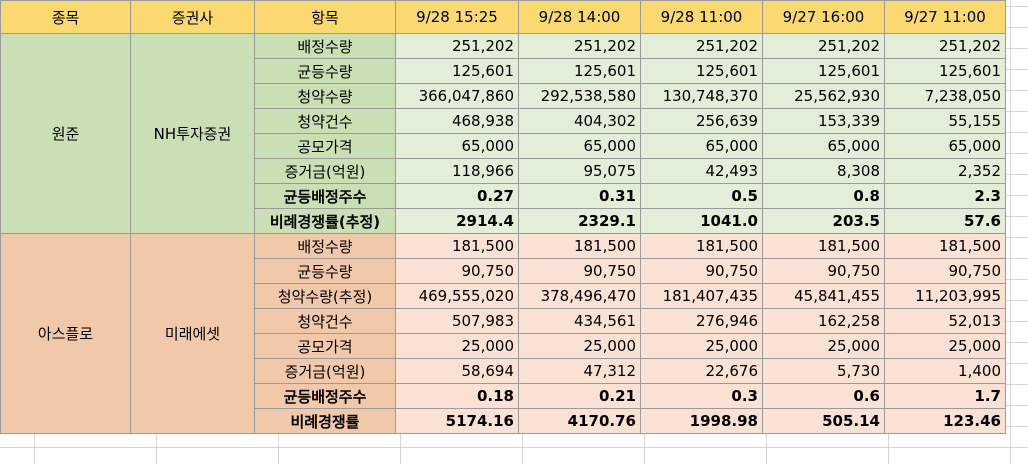 Image resolution: width=1028 pixels, height=464 pixels. I want to click on header-cell: 9/27 16:00, so click(823, 17).